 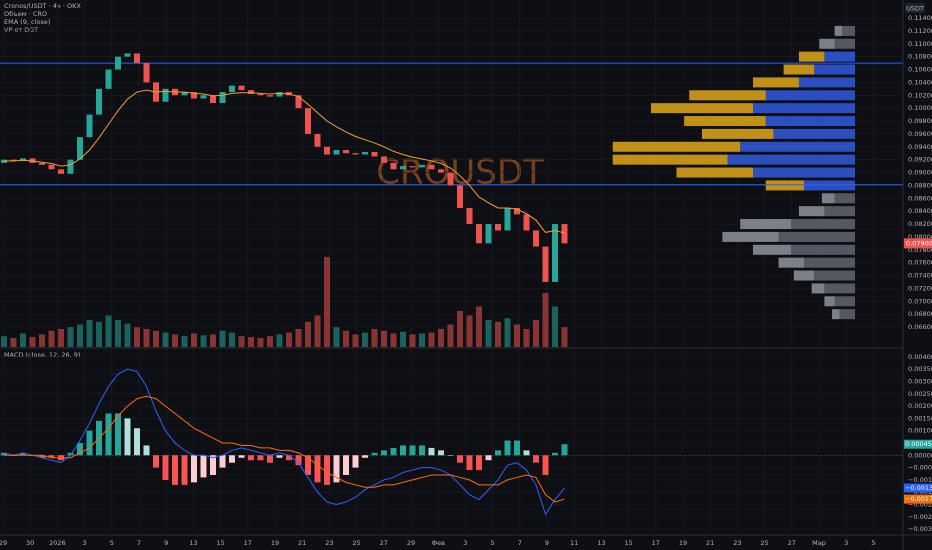 What do you see at coordinates (193, 543) in the screenshot?
I see `x-tick-label: 13` at bounding box center [193, 543].